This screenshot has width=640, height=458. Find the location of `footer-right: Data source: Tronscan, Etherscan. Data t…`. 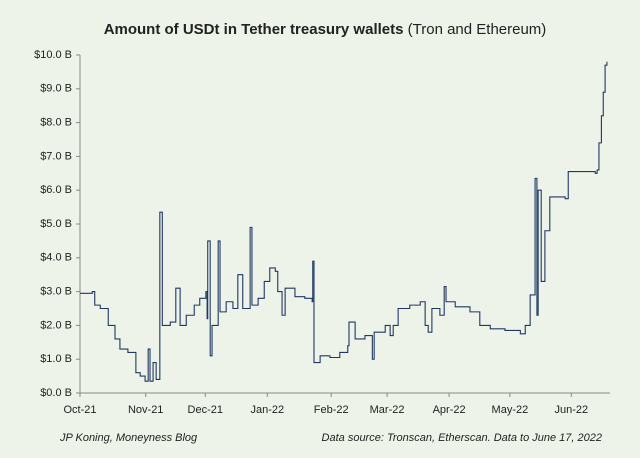

footer-right: Data source: Tronscan, Etherscan. Data t… is located at coordinates (462, 438).